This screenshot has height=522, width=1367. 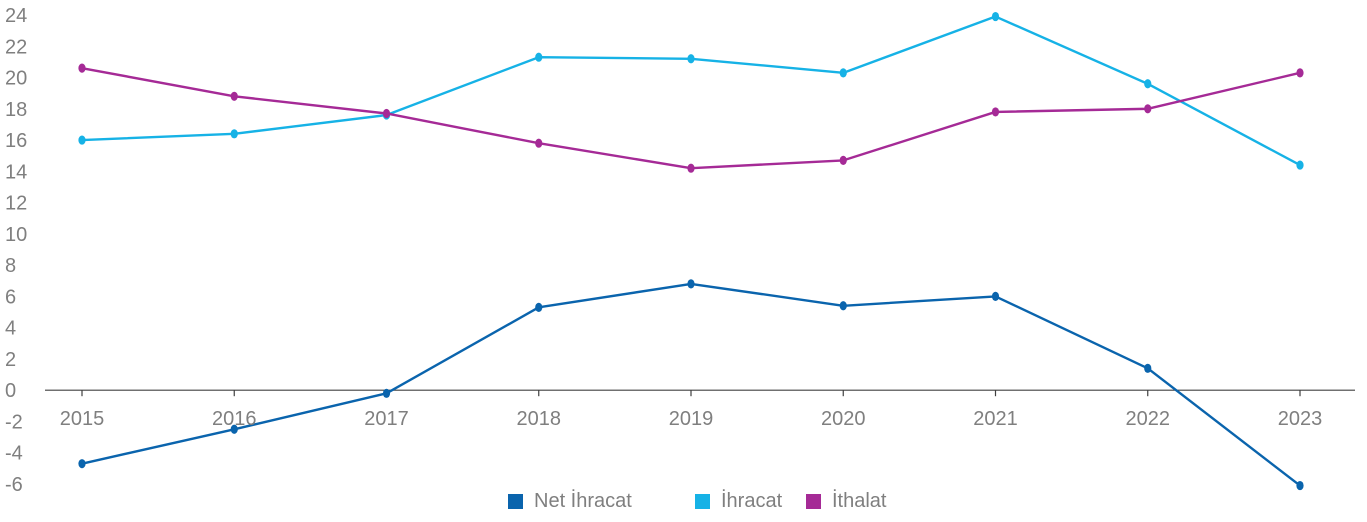 What do you see at coordinates (16, 110) in the screenshot?
I see `y-tick-label: 18` at bounding box center [16, 110].